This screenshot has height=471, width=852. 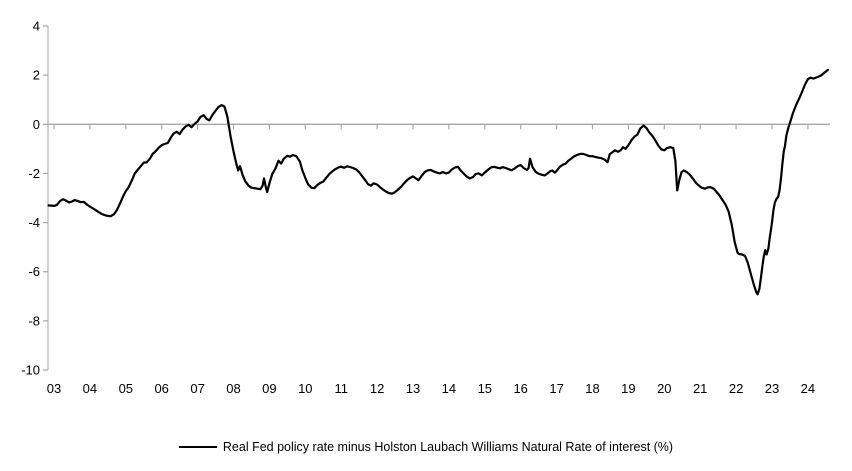 What do you see at coordinates (305, 388) in the screenshot?
I see `x-axis-label: 10` at bounding box center [305, 388].